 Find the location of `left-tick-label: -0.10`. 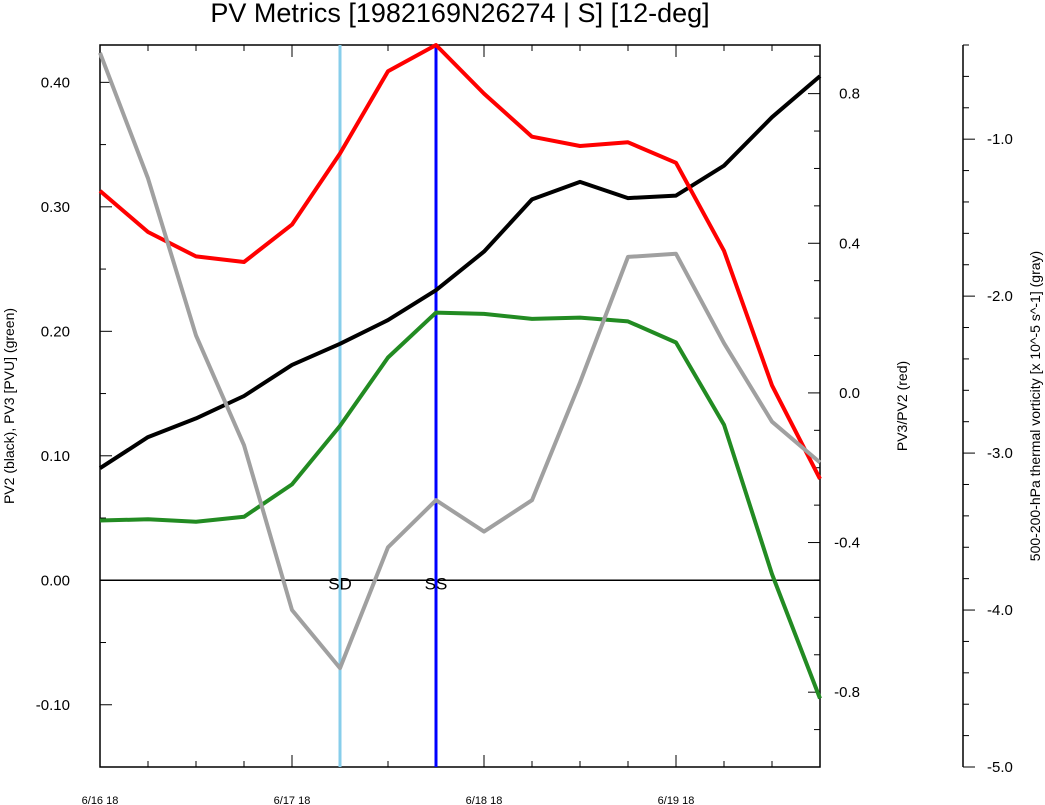

left-tick-label: -0.10 is located at coordinates (53, 705).